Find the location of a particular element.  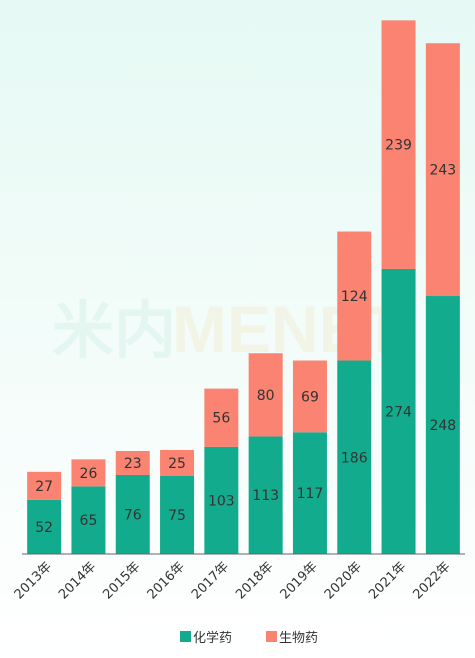

legend-swatch-bio is located at coordinates (271, 636).